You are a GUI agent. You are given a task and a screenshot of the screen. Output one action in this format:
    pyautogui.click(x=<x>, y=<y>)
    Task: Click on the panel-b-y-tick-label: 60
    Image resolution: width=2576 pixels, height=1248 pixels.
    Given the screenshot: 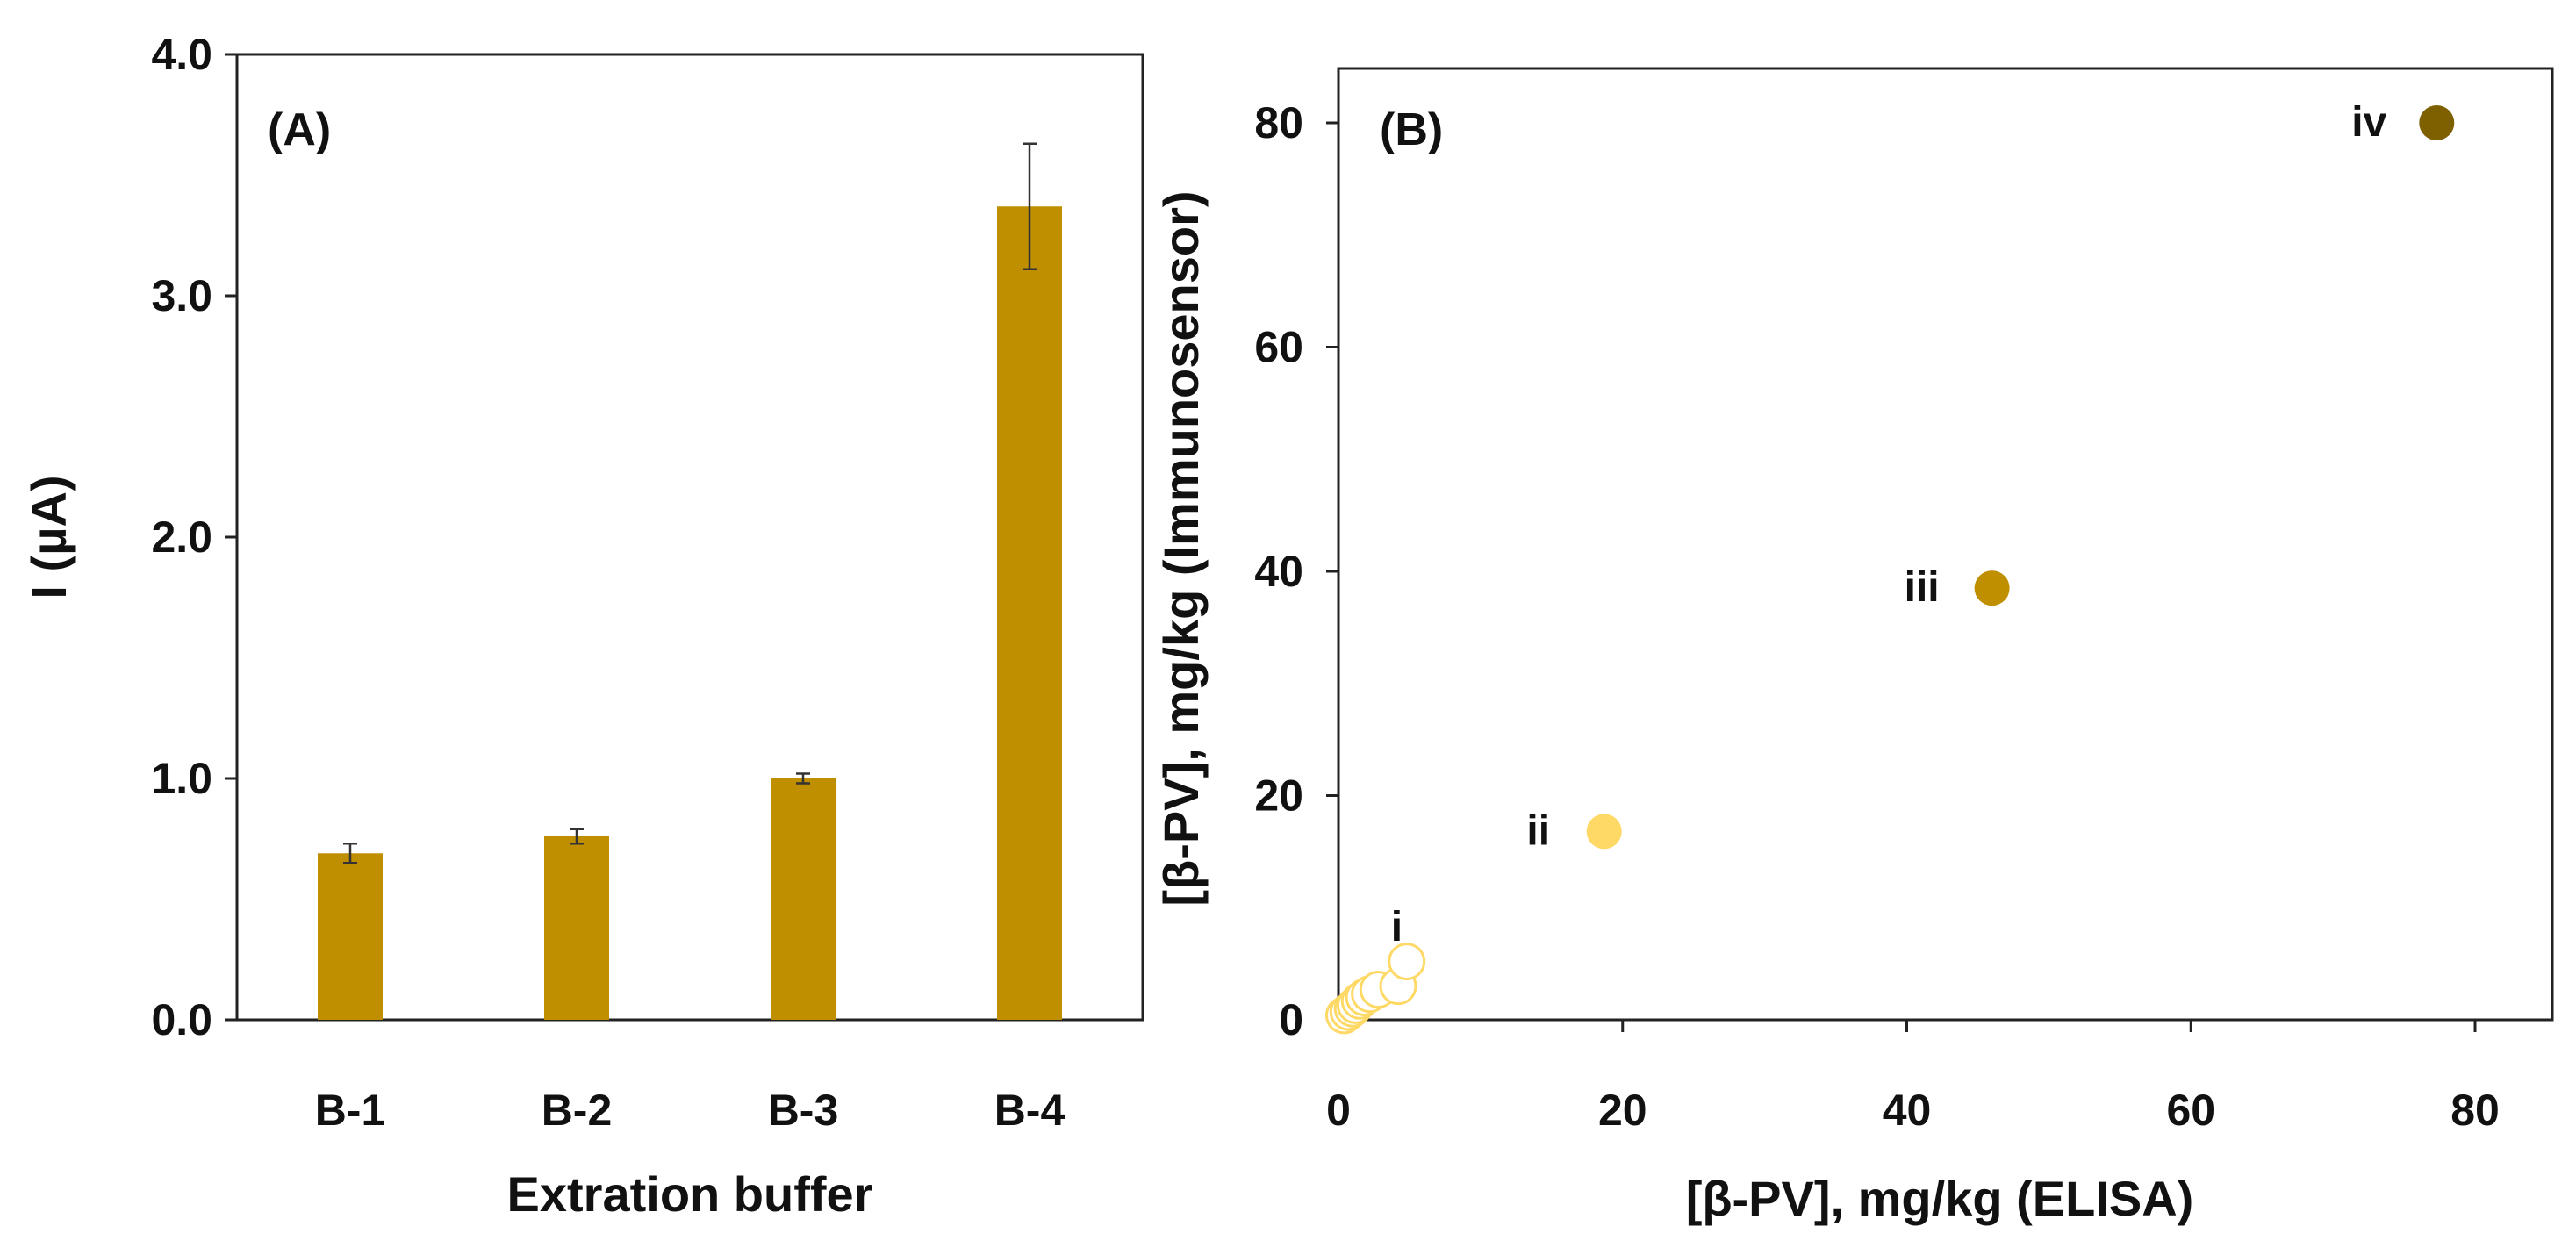 What is the action you would take?
    pyautogui.click(x=1279, y=347)
    